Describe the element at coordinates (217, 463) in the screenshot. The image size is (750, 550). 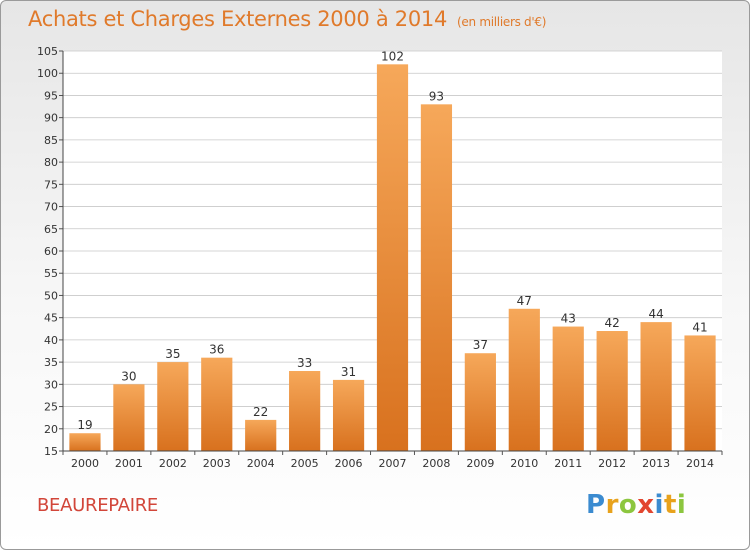
I see `x-tick-label: 2003` at that location.